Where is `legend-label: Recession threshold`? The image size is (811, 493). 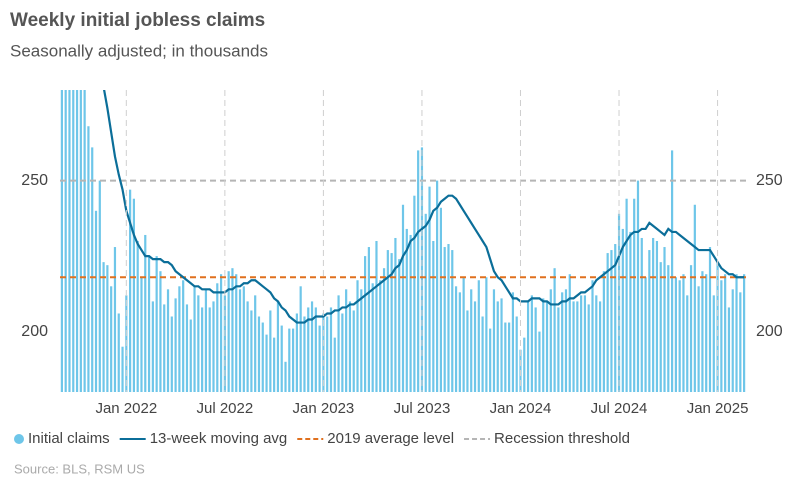
legend-label: Recession threshold is located at coordinates (562, 438).